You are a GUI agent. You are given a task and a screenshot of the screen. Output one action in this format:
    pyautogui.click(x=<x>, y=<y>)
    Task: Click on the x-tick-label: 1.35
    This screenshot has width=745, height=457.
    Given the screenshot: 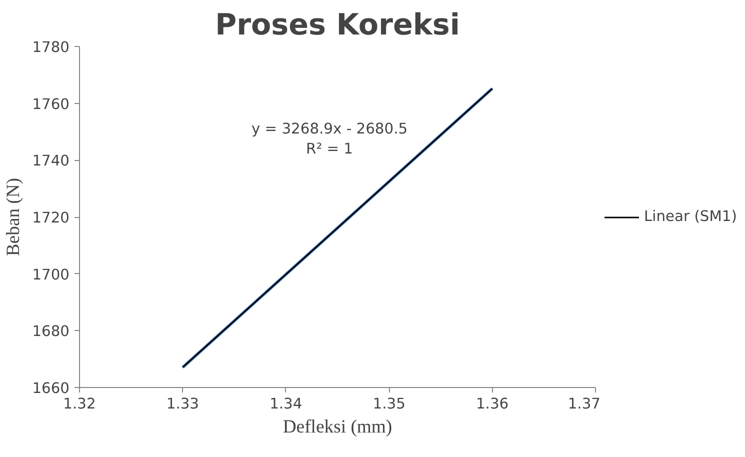 What is the action you would take?
    pyautogui.click(x=389, y=404)
    